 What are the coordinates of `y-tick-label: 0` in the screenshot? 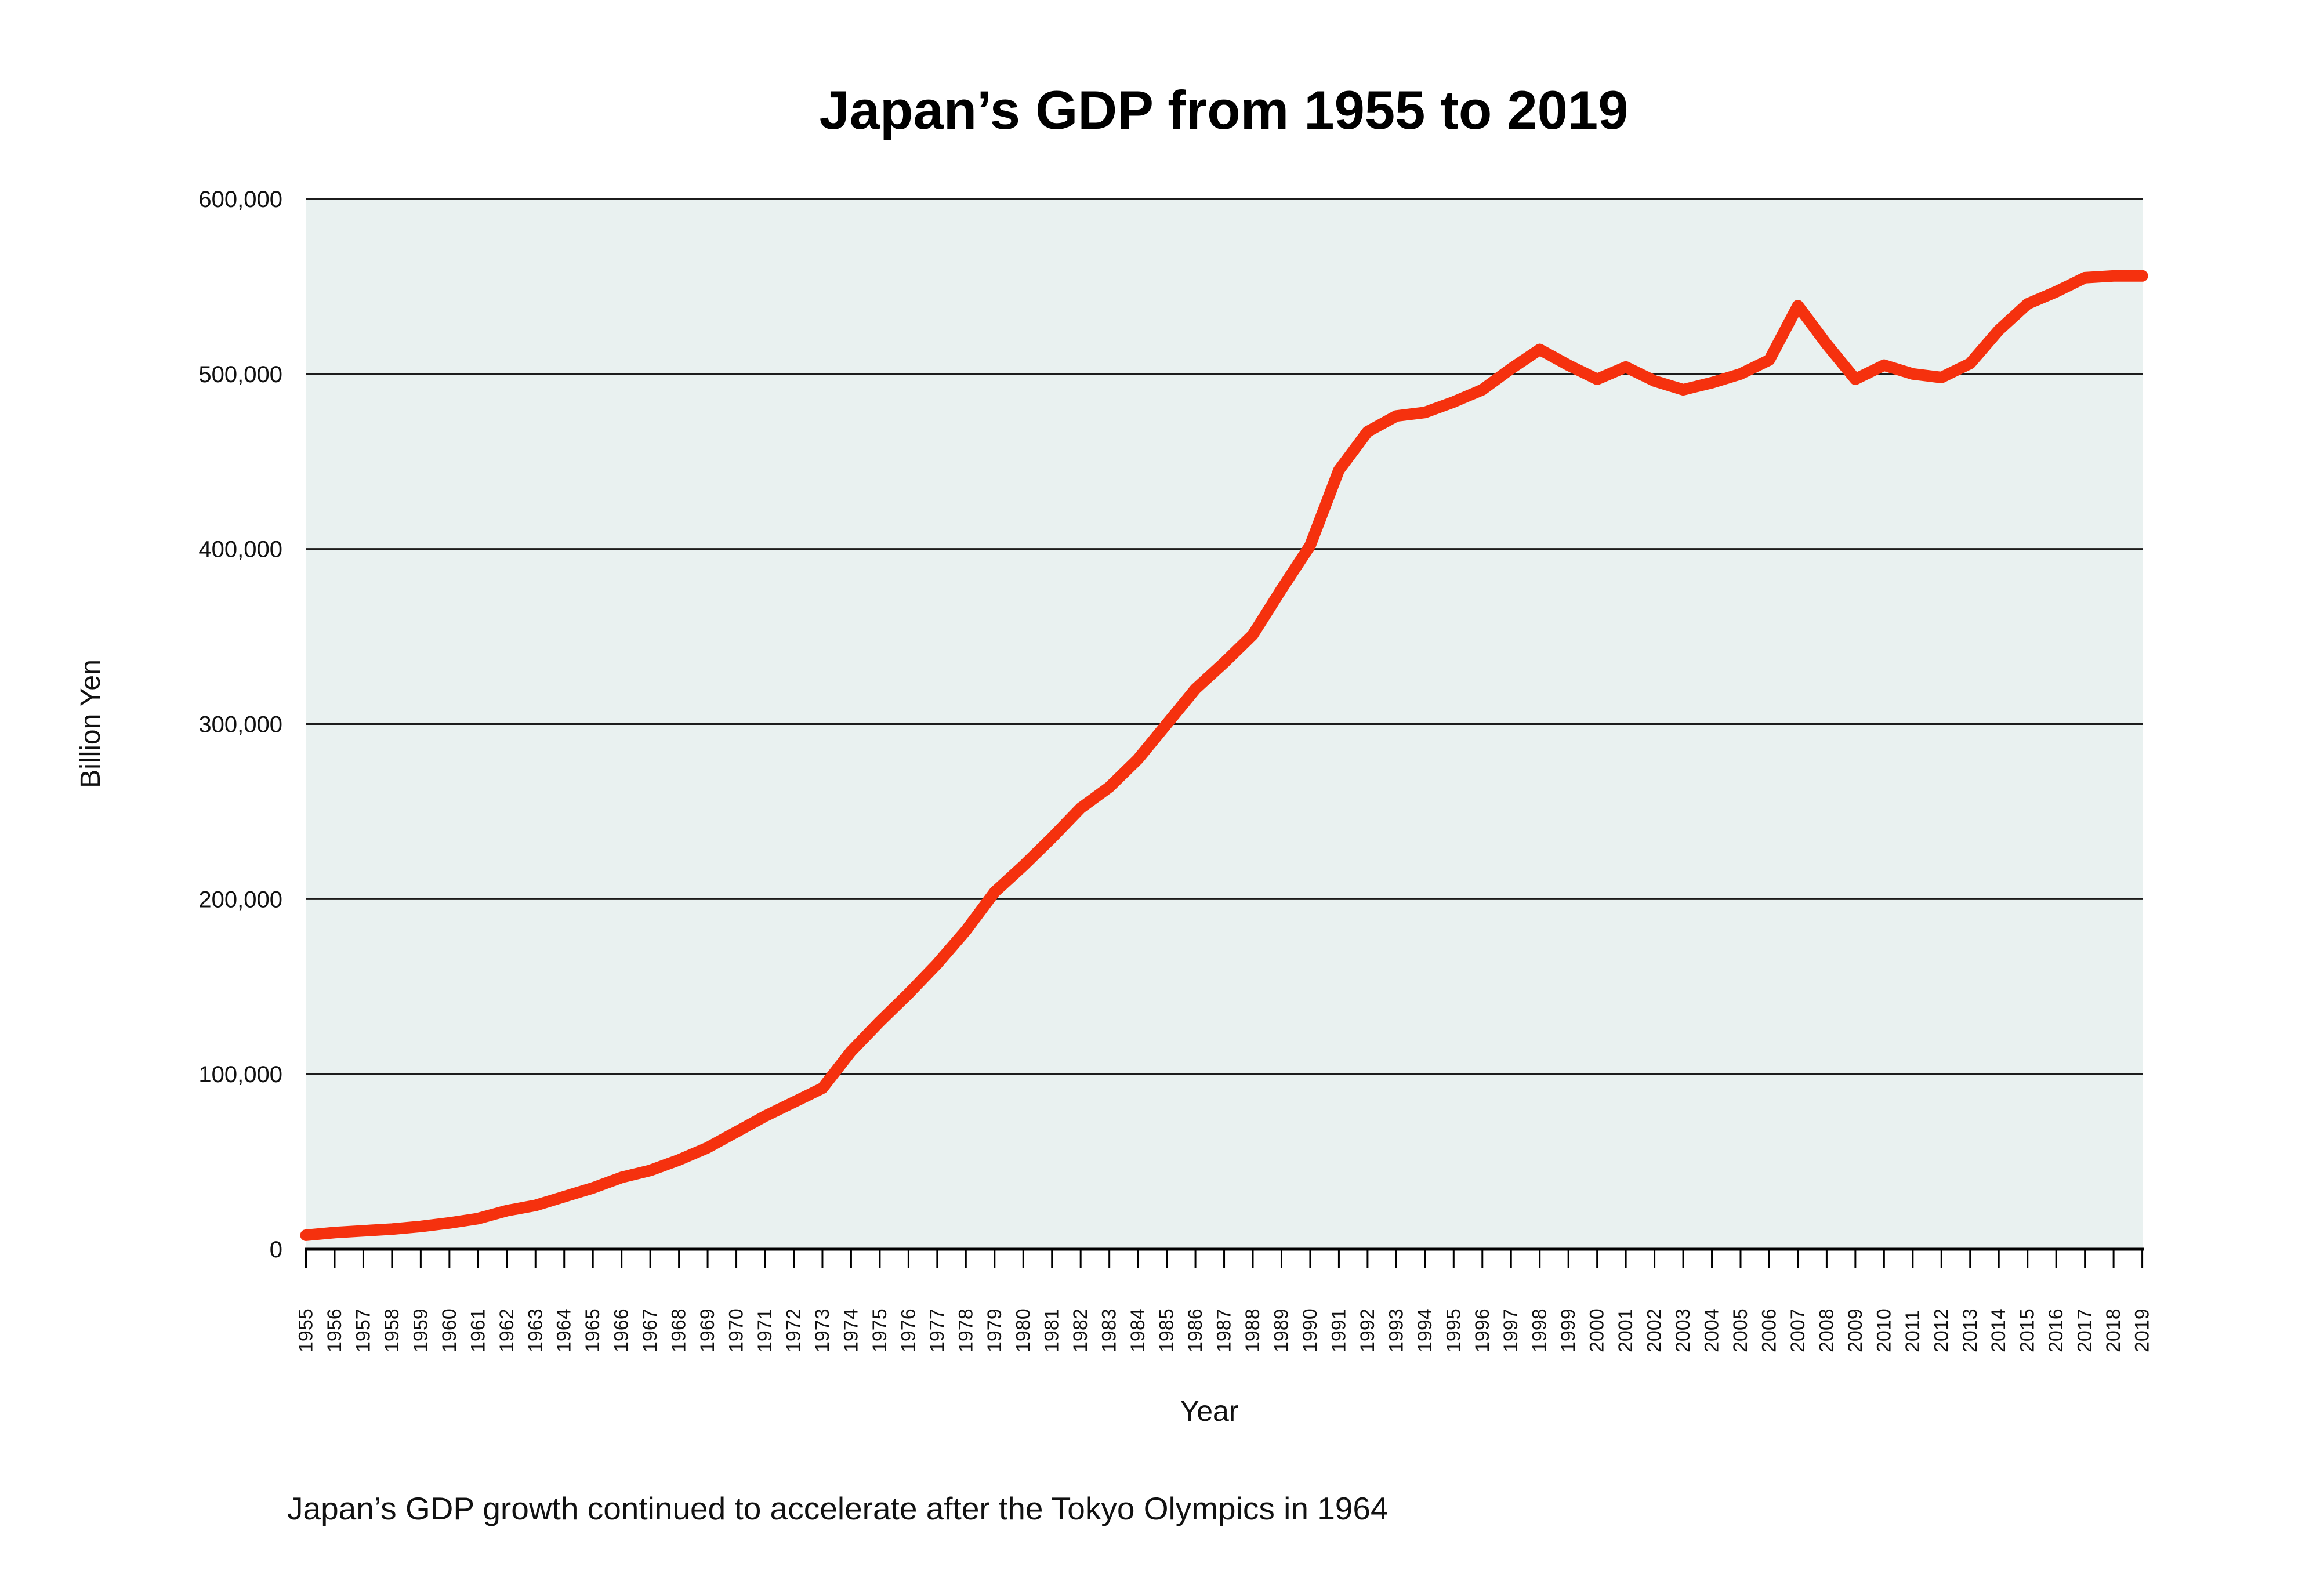 It's located at (276, 1250).